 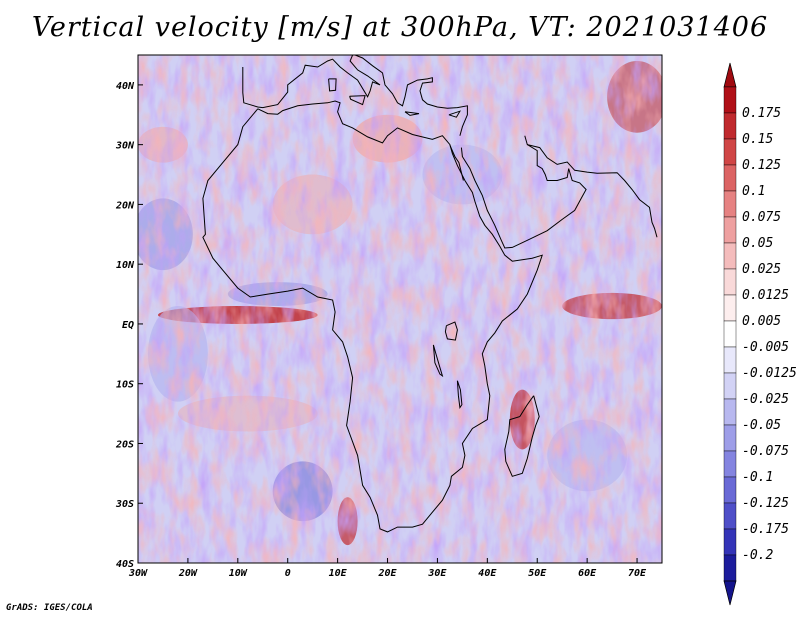 I want to click on colorbar-label: 0.125, so click(x=761, y=165).